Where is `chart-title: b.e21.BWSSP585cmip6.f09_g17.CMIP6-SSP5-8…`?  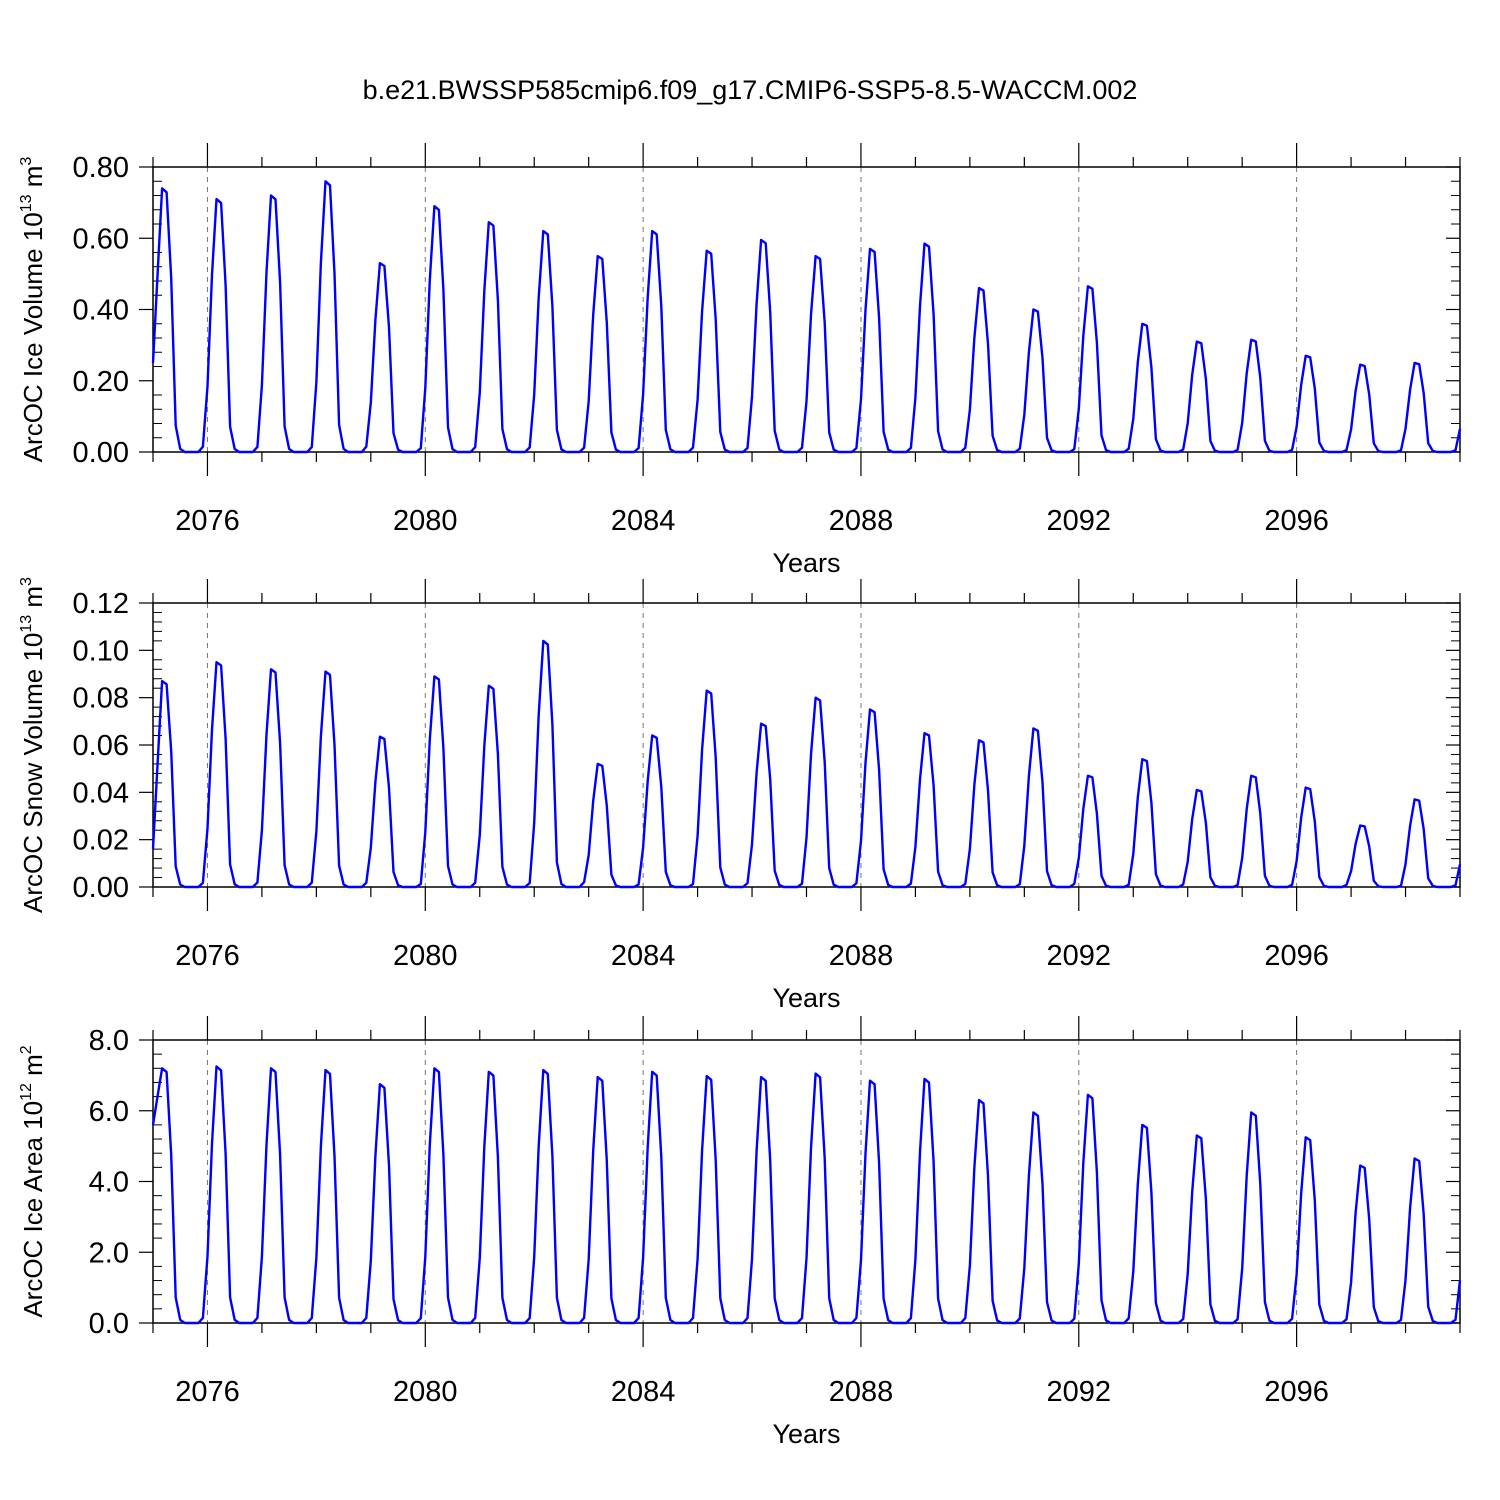
chart-title: b.e21.BWSSP585cmip6.f09_g17.CMIP6-SSP5-8… is located at coordinates (750, 90).